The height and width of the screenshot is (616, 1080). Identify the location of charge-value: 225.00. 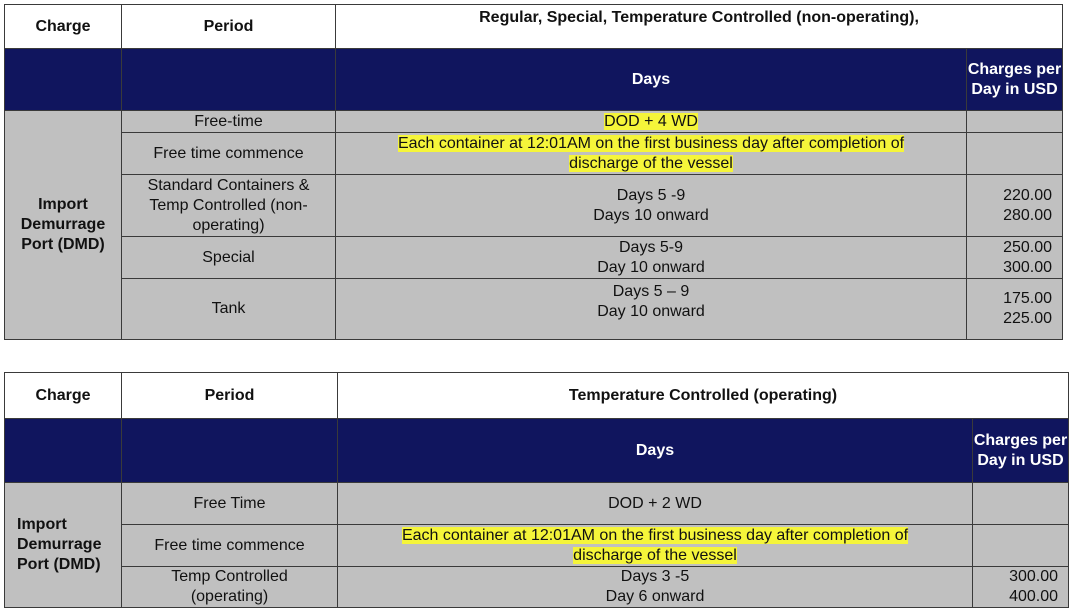
(1028, 318).